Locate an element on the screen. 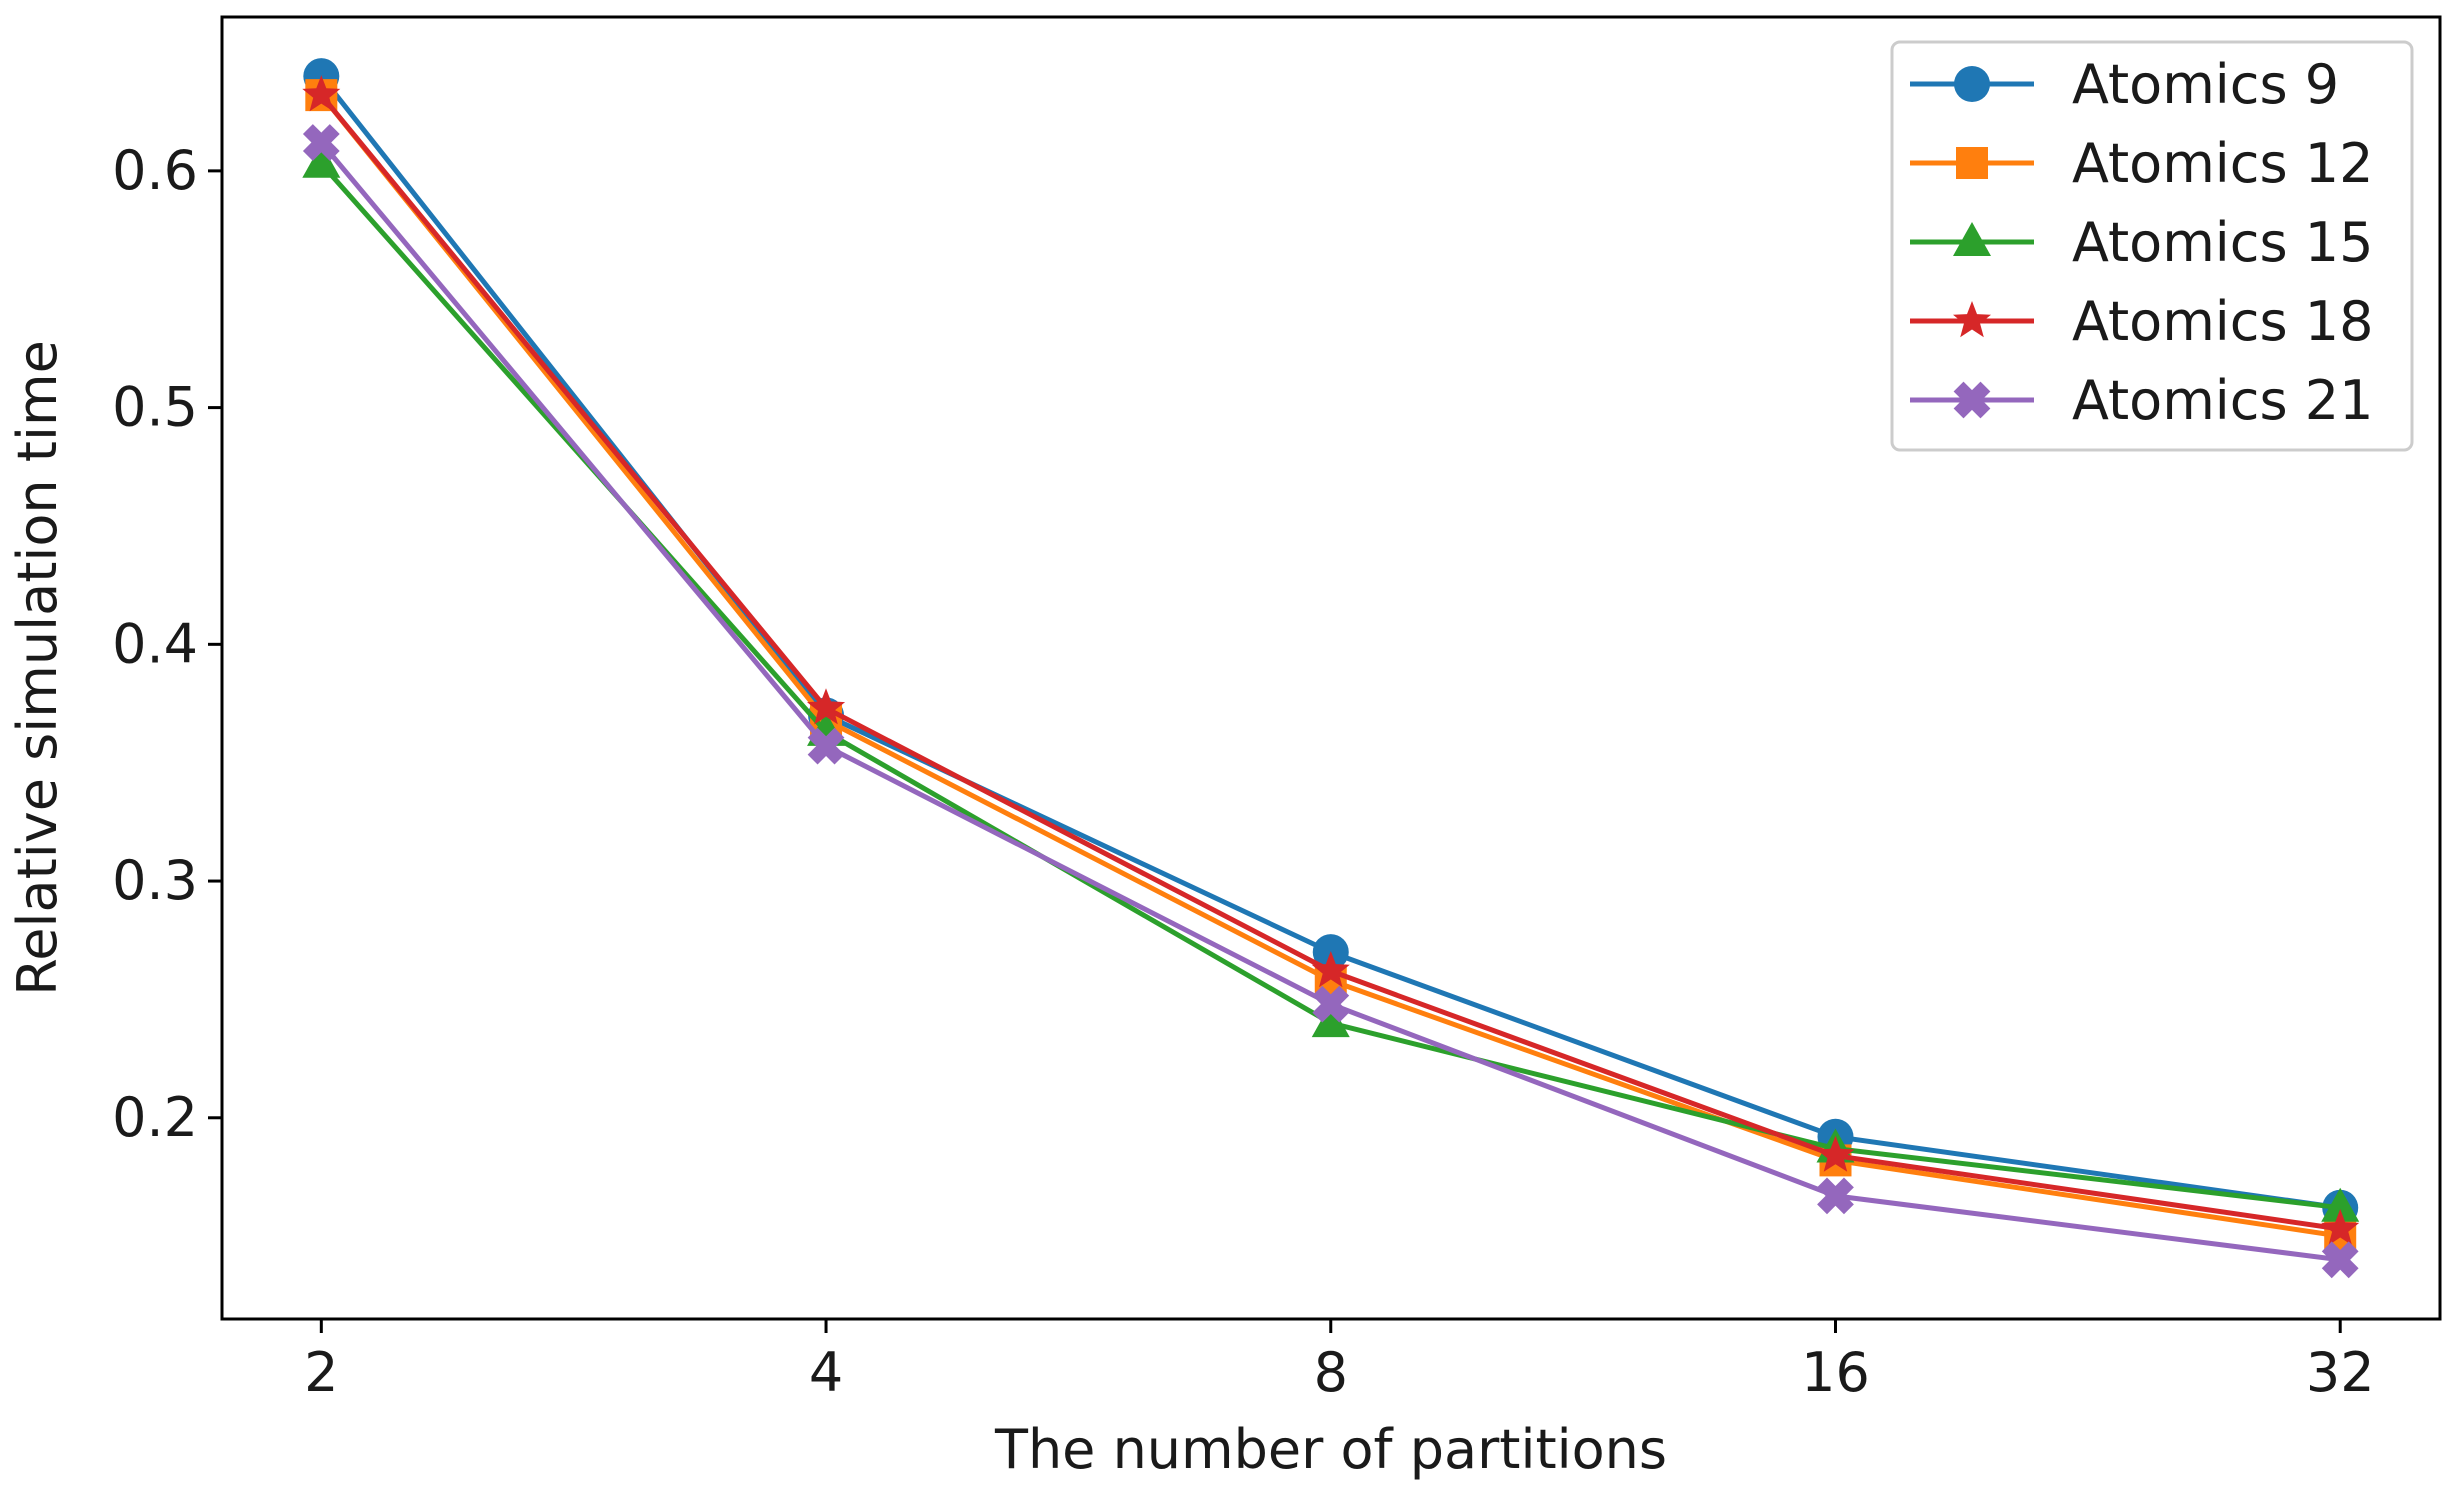  x-tick-label: 4 is located at coordinates (826, 1372).